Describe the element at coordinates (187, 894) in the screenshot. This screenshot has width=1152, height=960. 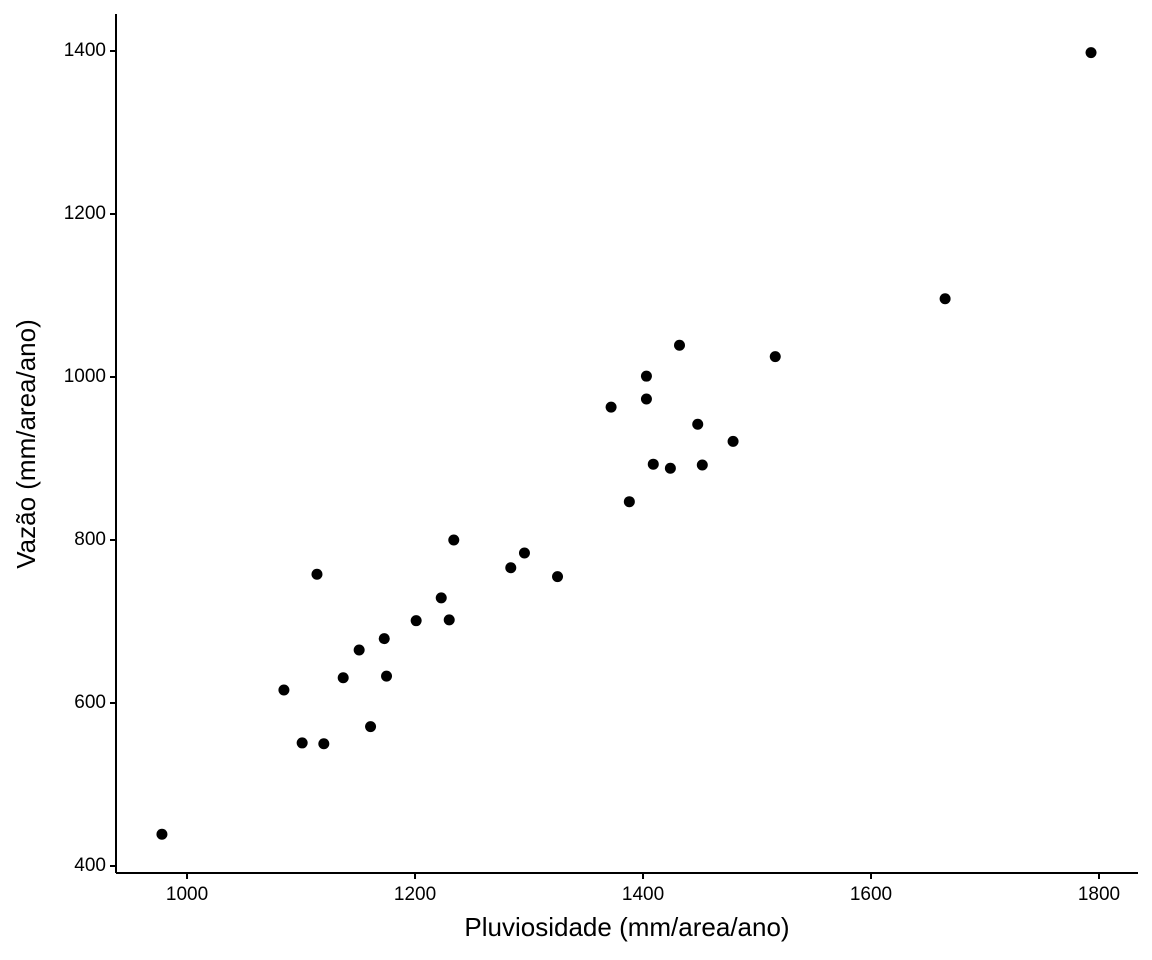
I see `x-tick-label: 1000` at that location.